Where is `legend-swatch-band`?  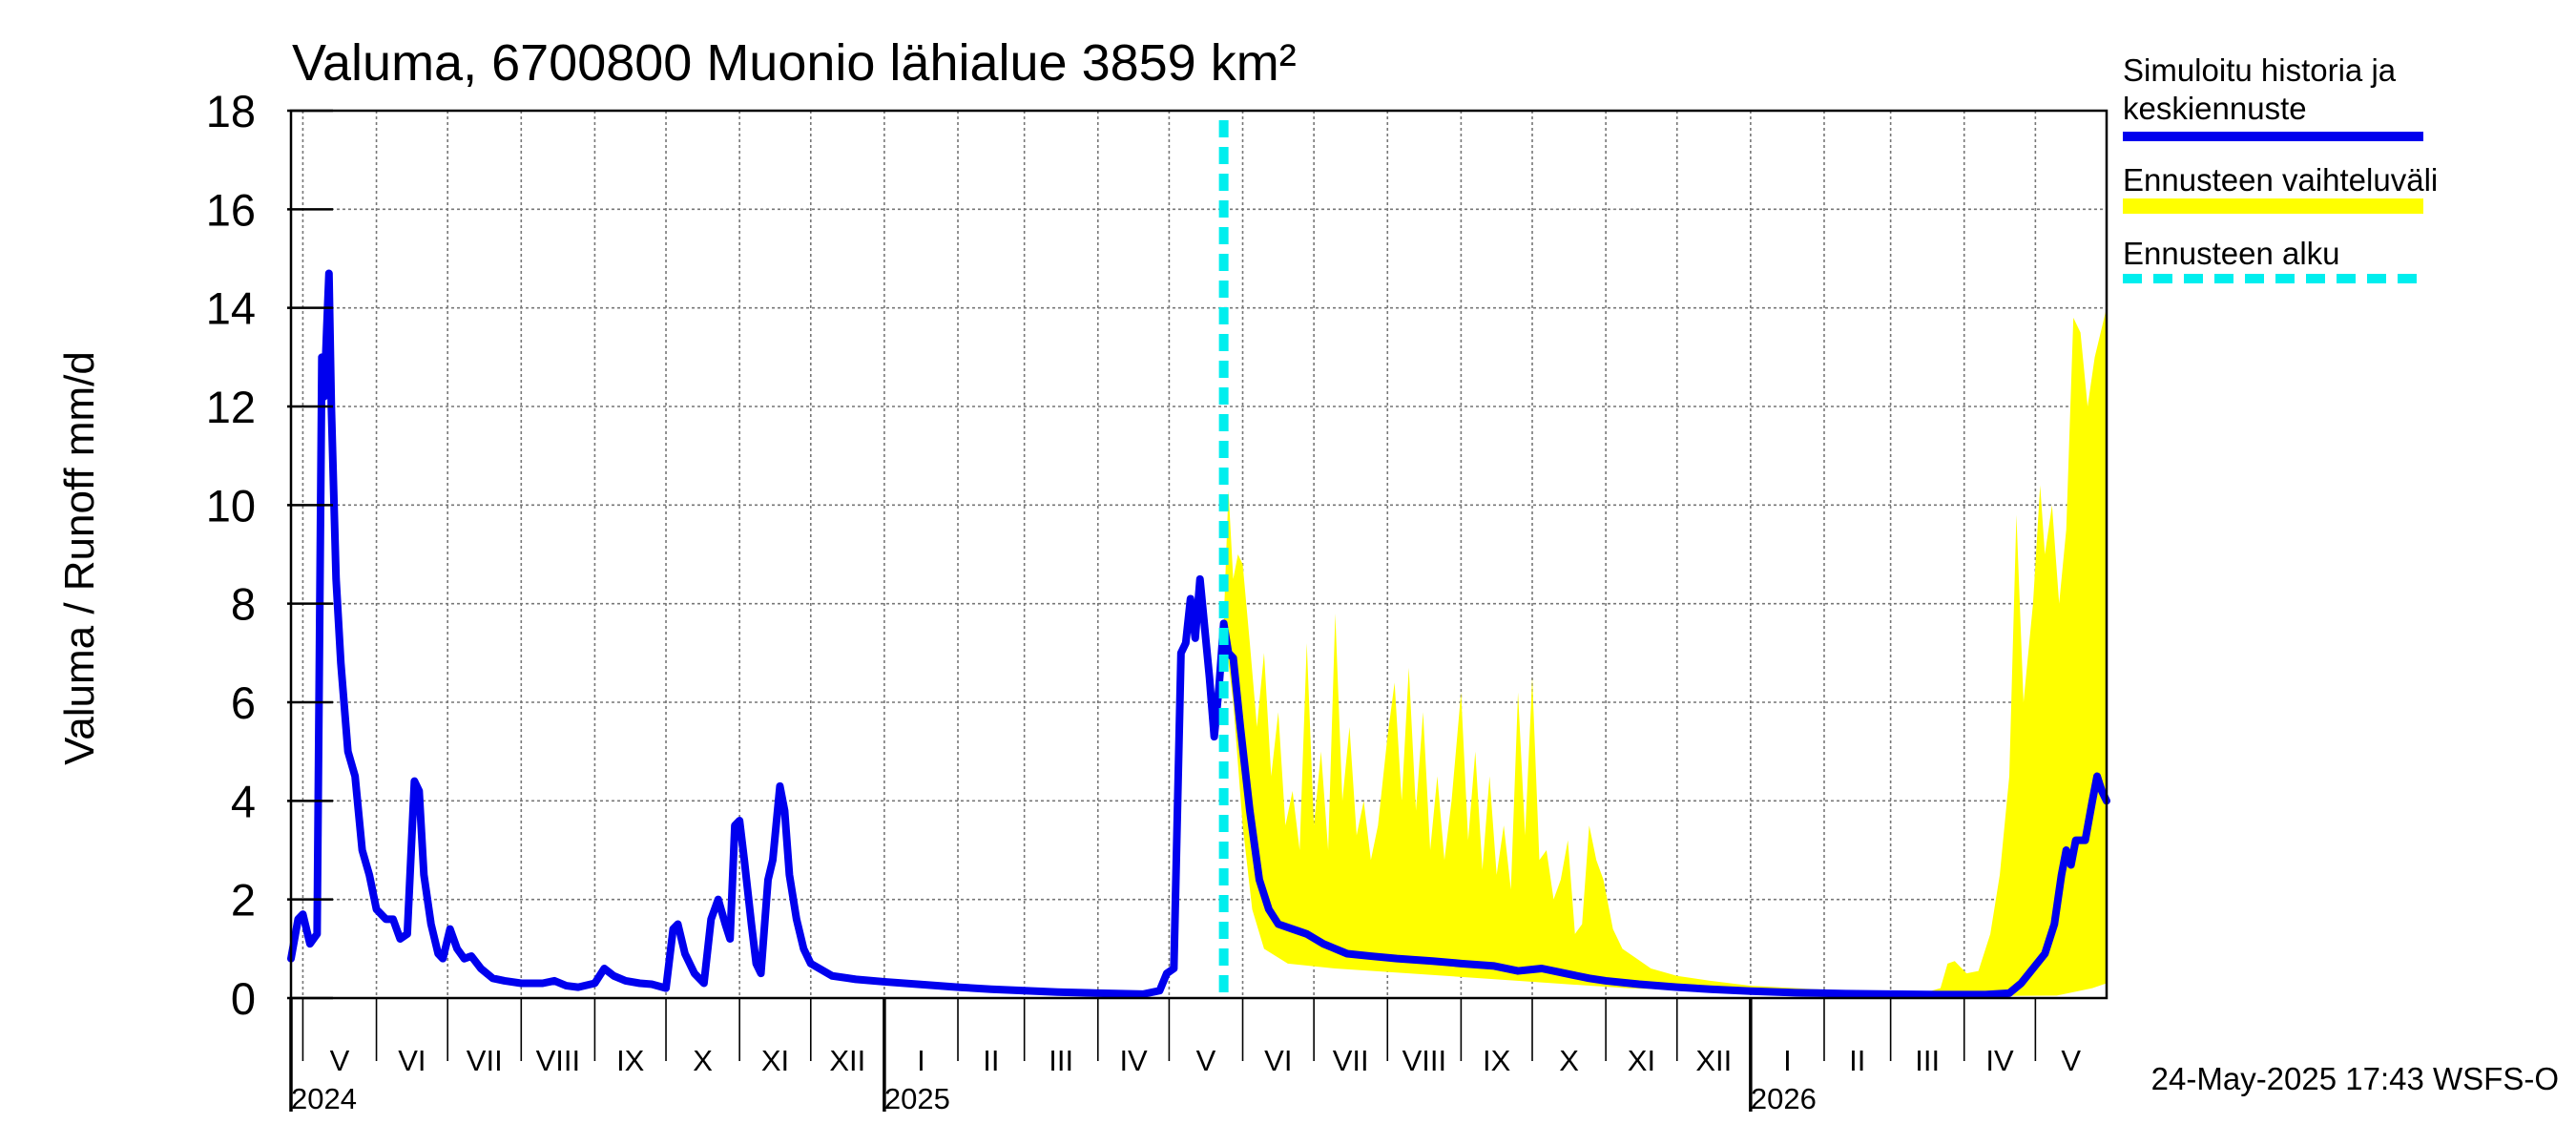
legend-swatch-band is located at coordinates (2273, 206).